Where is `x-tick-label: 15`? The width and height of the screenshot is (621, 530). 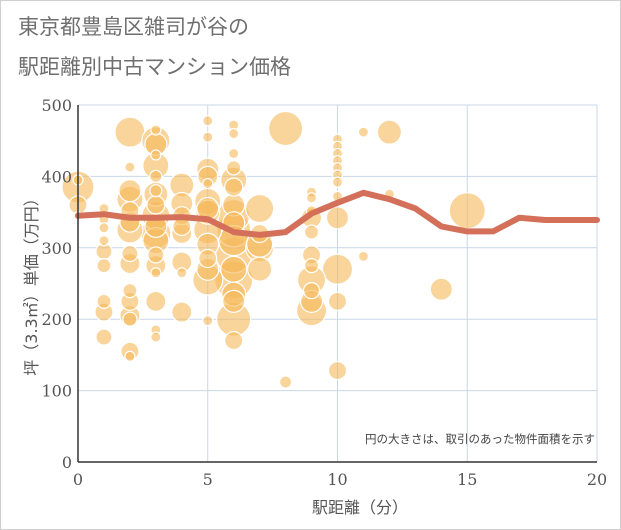
x-tick-label: 15 is located at coordinates (467, 479).